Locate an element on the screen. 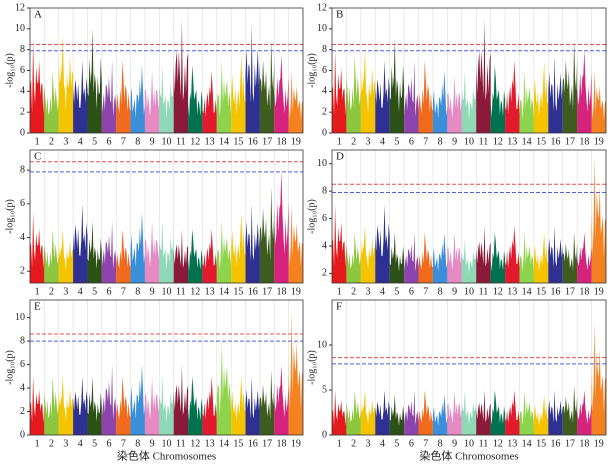 This screenshot has height=466, width=616. x-tick-label: 6 is located at coordinates (411, 141).